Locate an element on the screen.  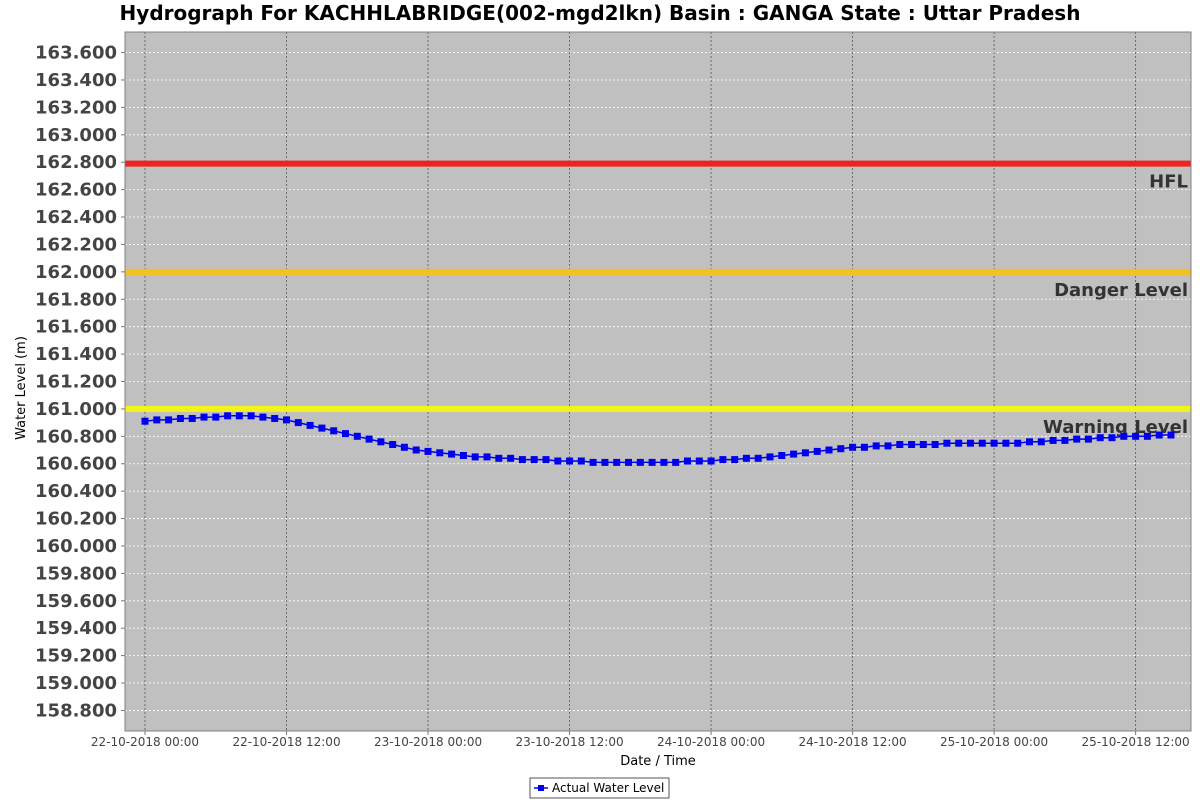
y-tick-label: 163.400 is located at coordinates (76, 80).